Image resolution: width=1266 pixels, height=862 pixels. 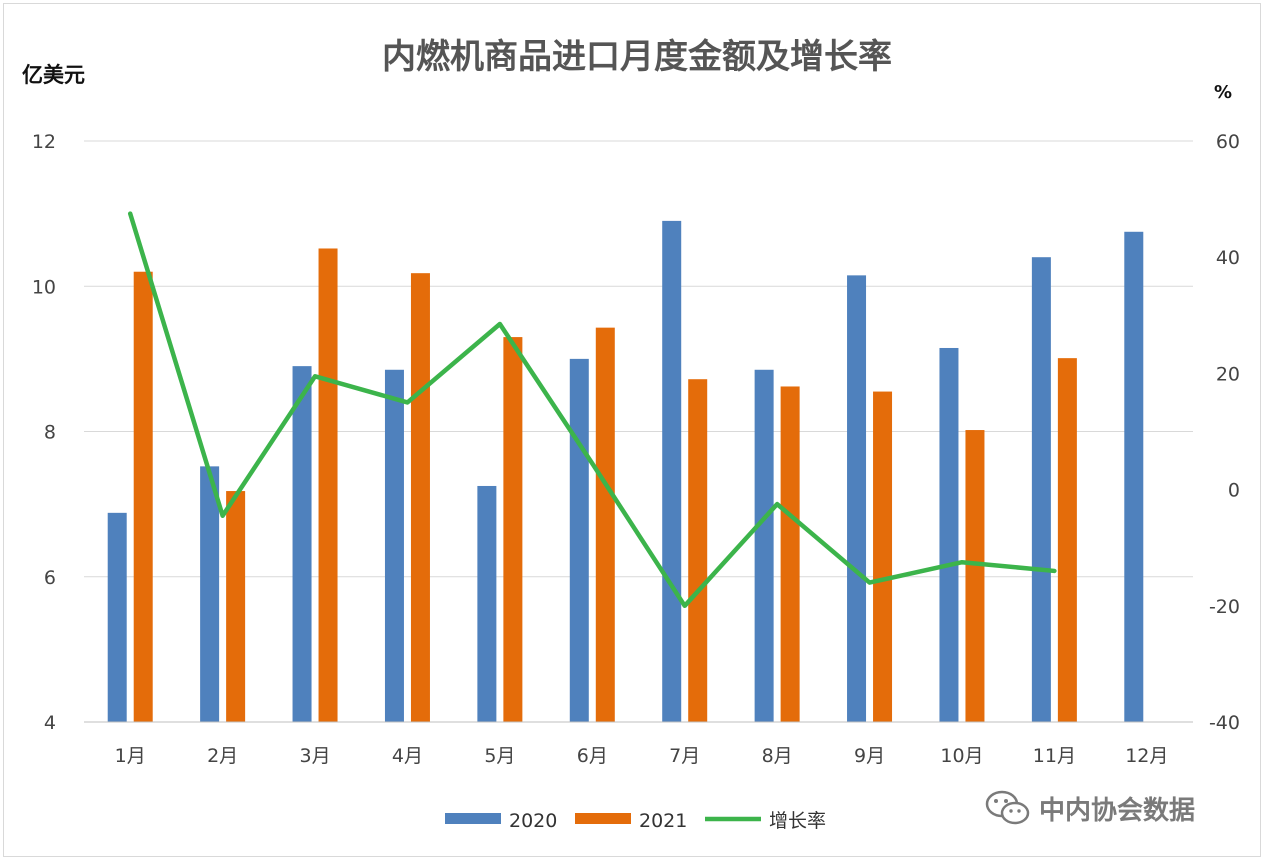 I want to click on left-tick-label: 6, so click(x=50, y=578).